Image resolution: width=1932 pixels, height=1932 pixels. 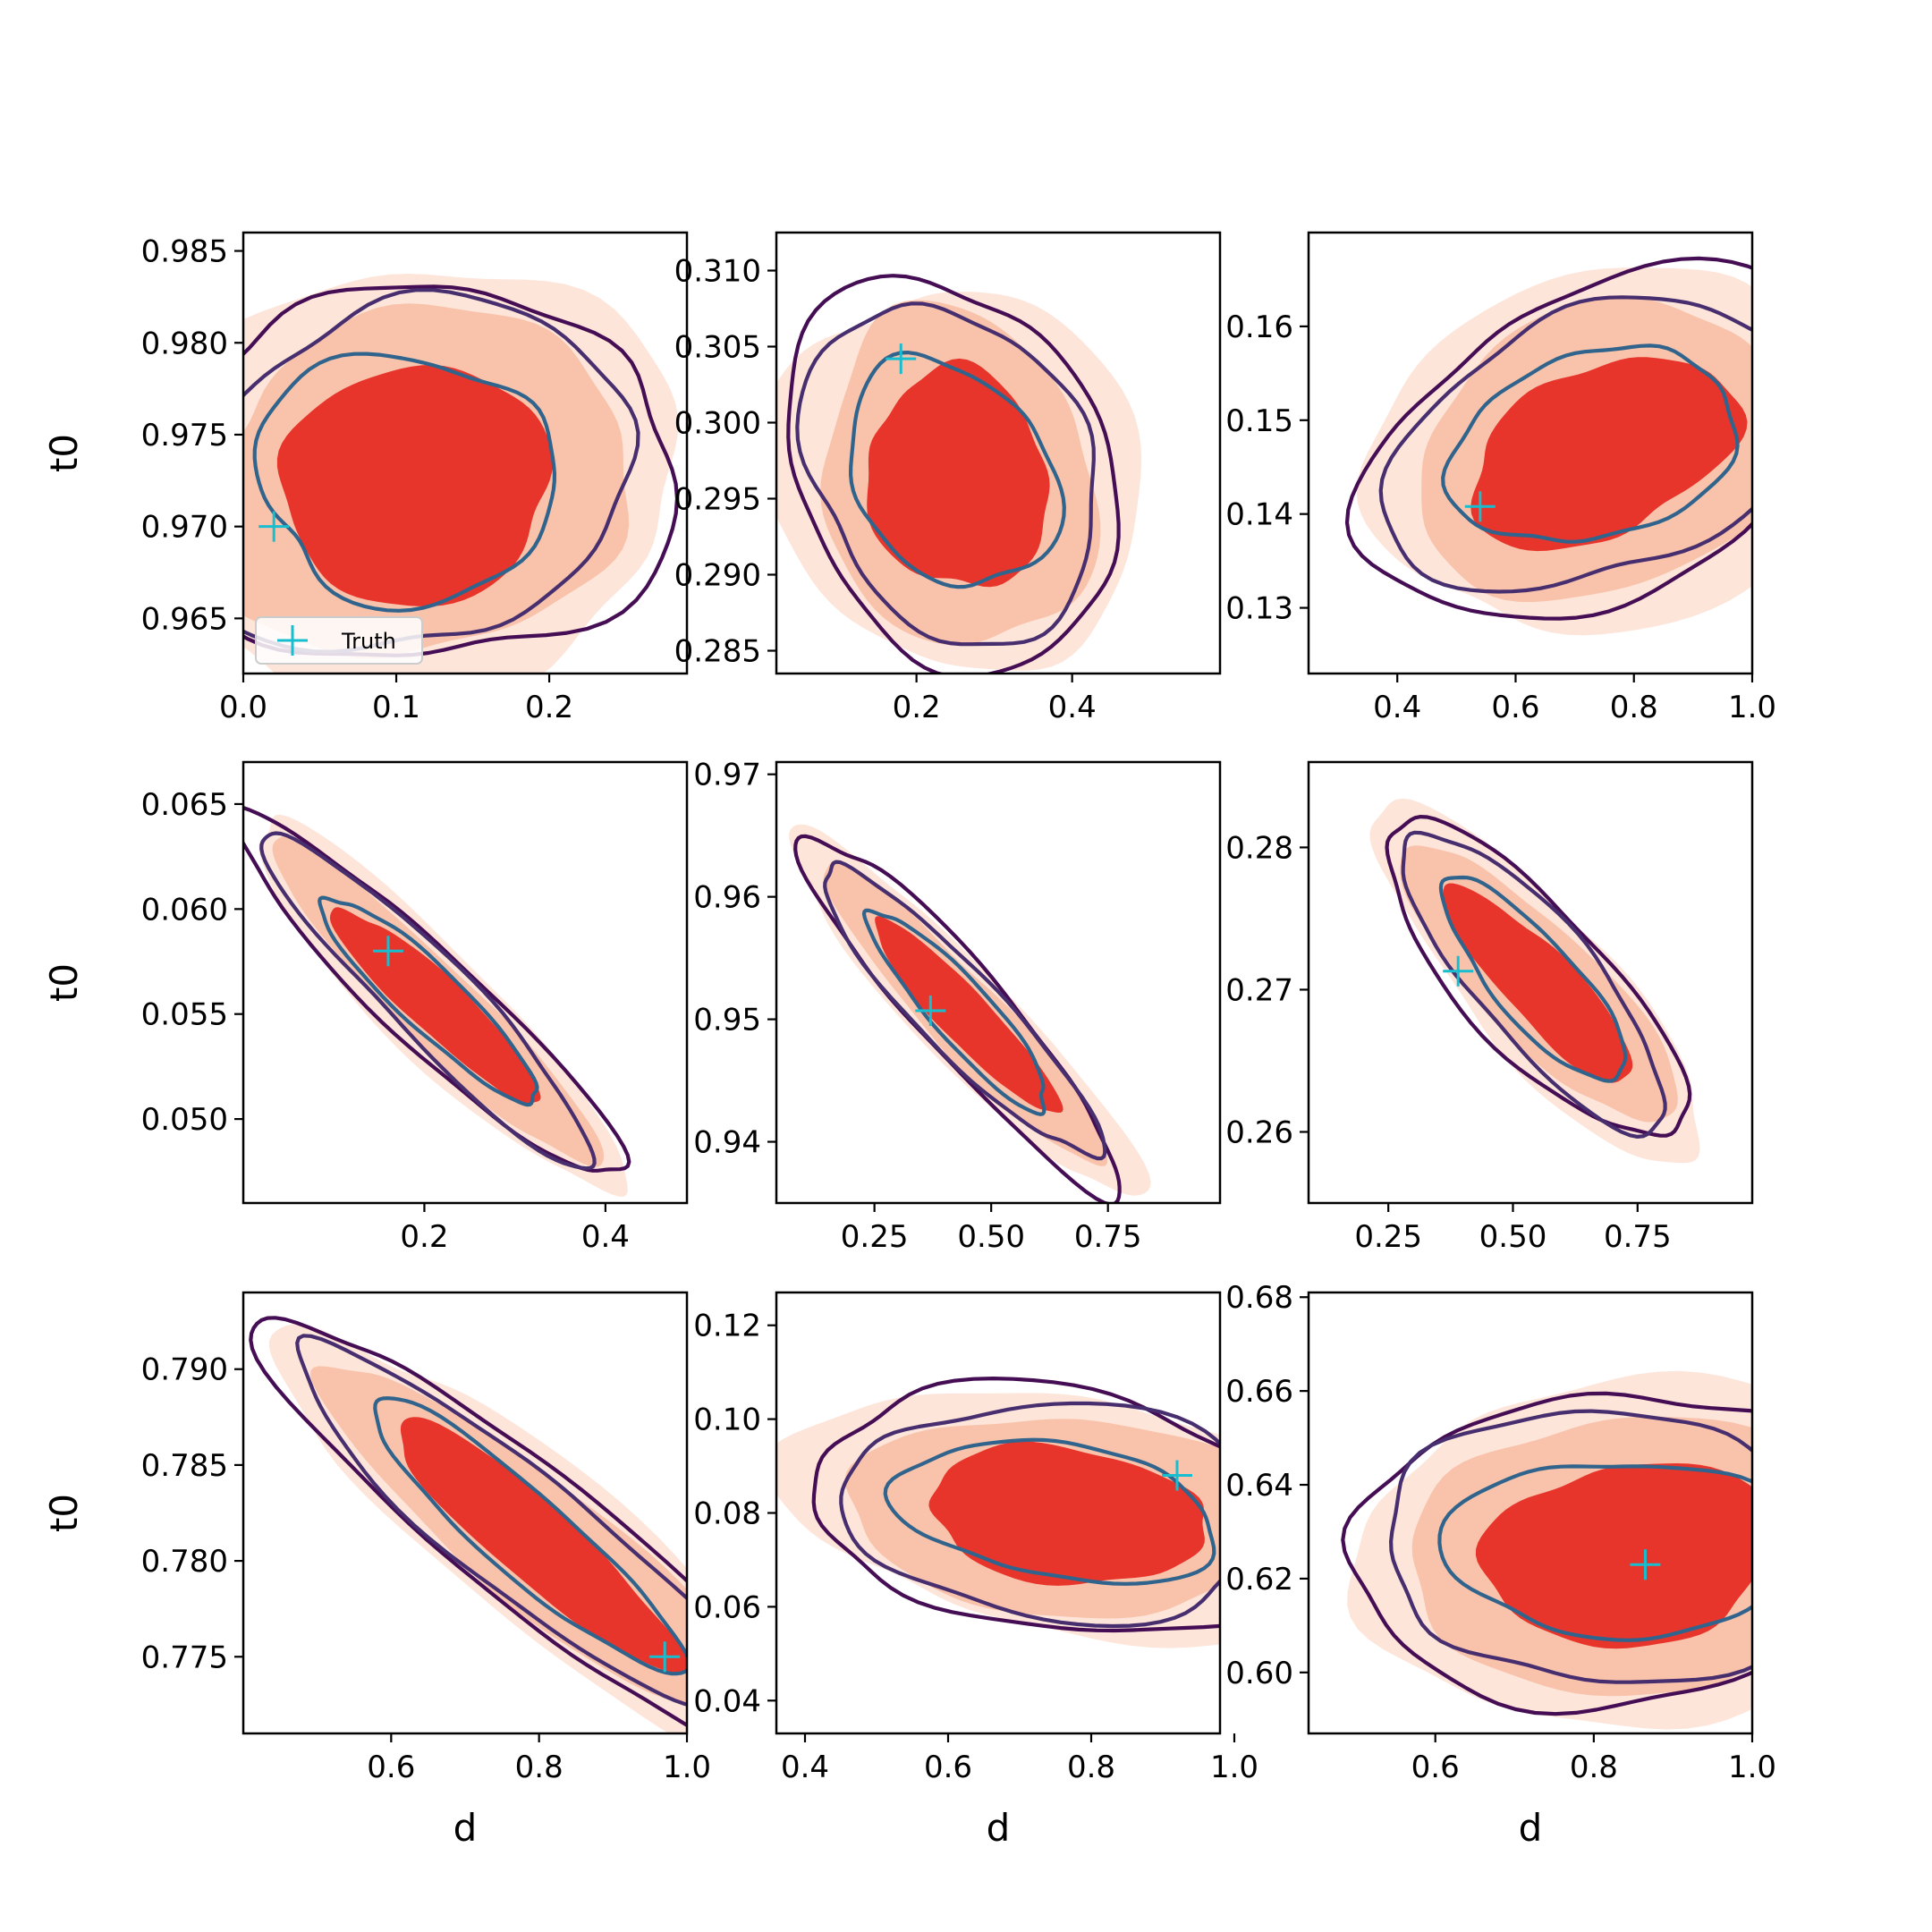 I want to click on x-tick-label: 0.8, so click(x=539, y=1767).